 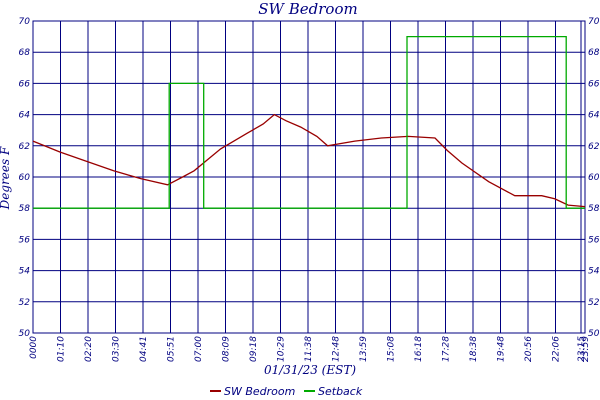 I want to click on x-tick-label: 23:59, so click(x=586, y=349).